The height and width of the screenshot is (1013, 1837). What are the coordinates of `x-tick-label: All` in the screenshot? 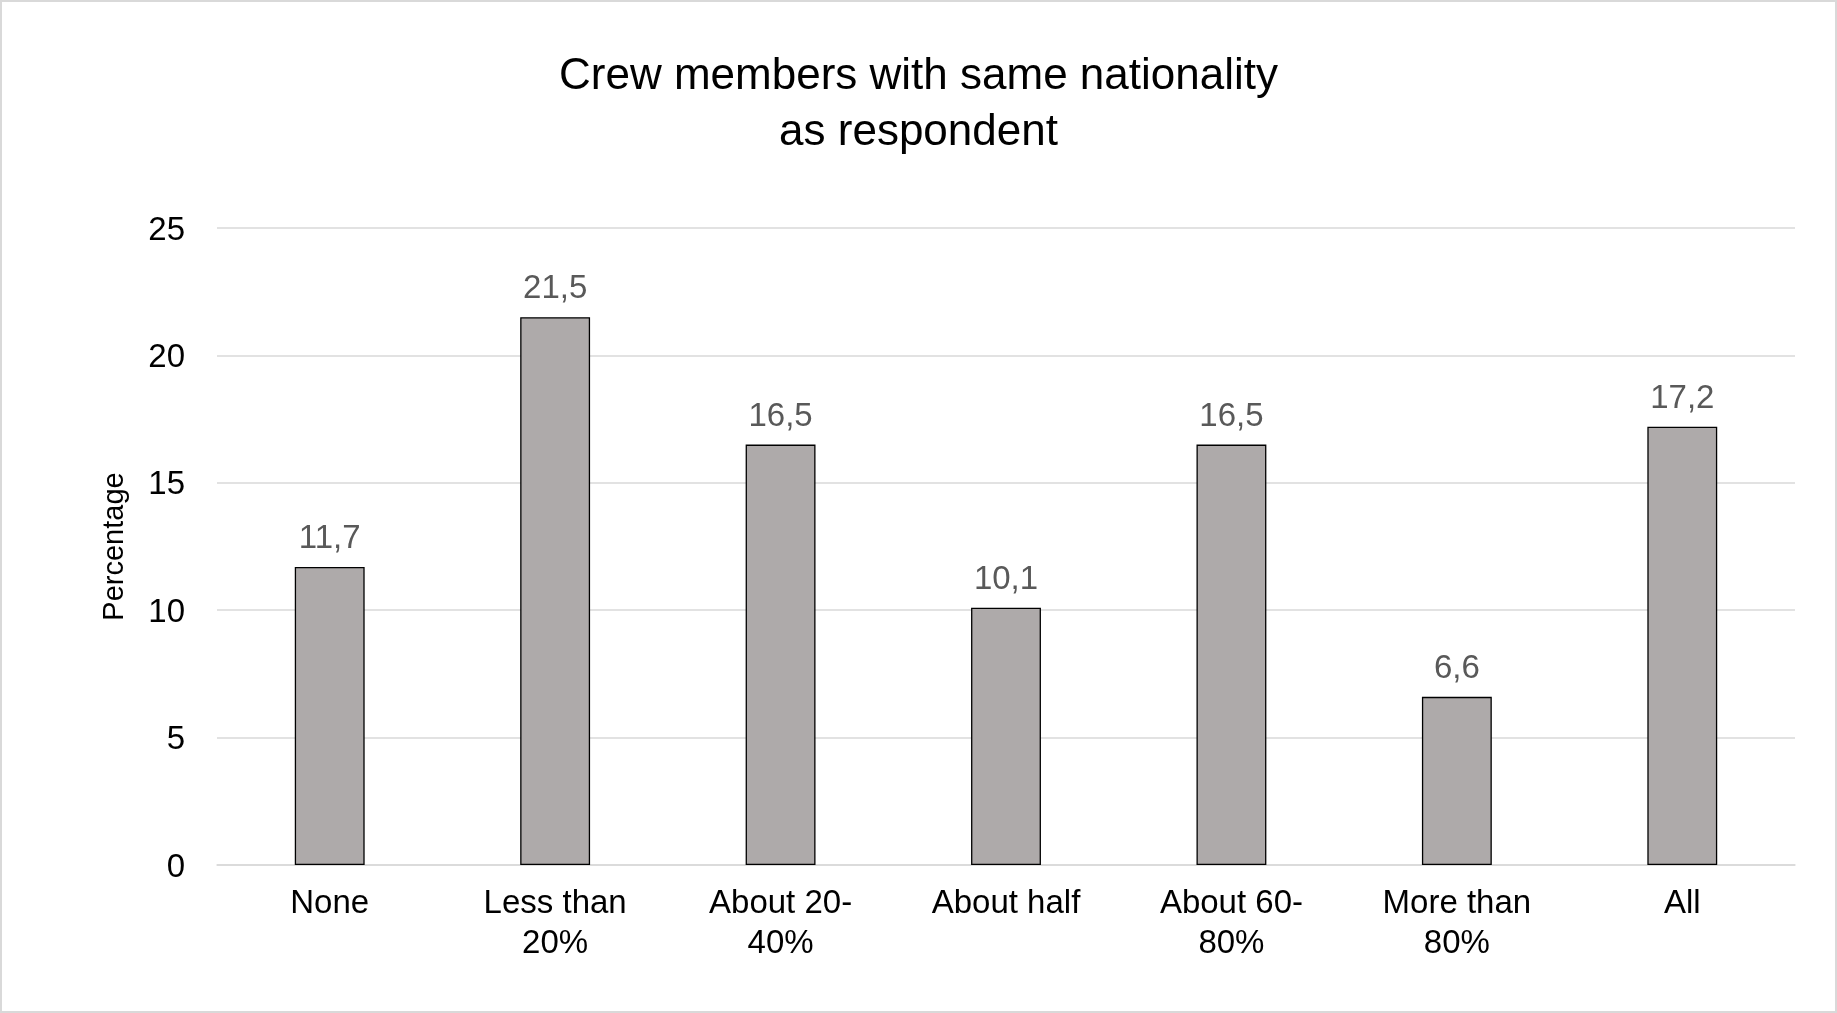 It's located at (1682, 901).